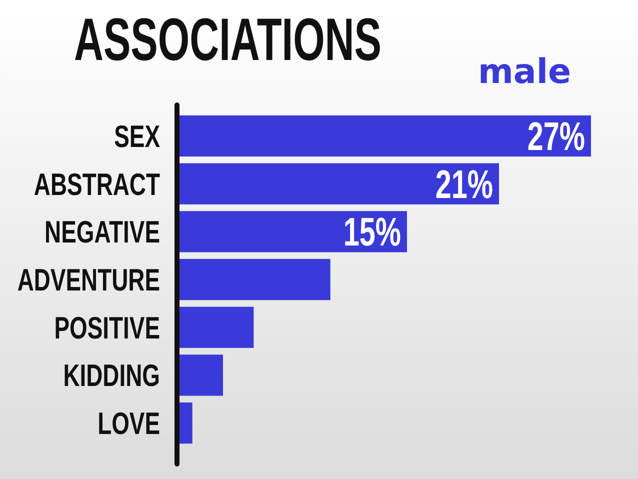 The width and height of the screenshot is (638, 479). I want to click on data-label: 21%, so click(464, 184).